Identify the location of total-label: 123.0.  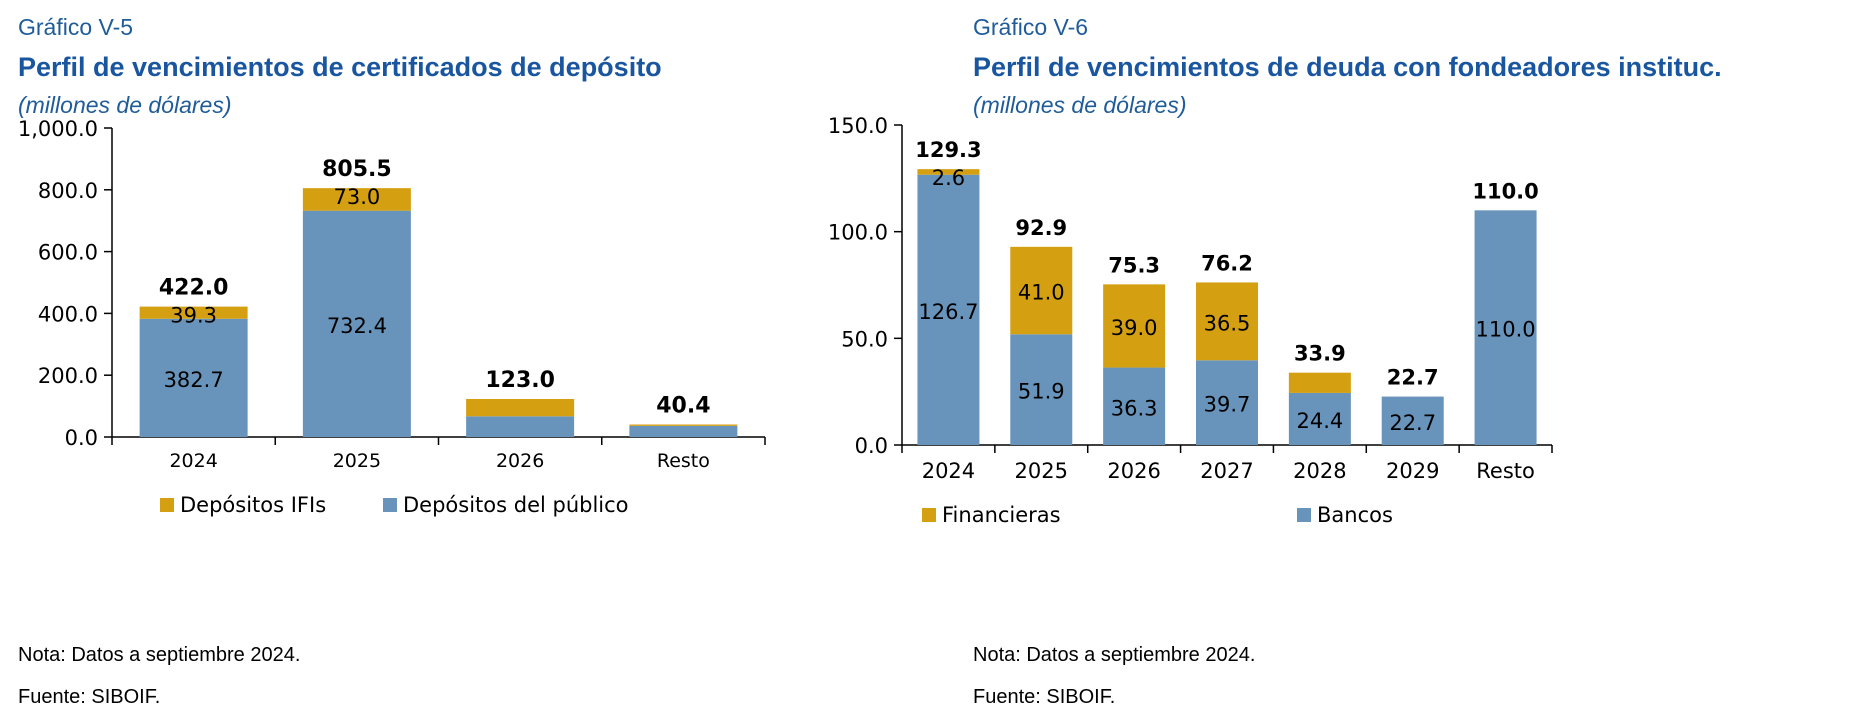
(520, 380).